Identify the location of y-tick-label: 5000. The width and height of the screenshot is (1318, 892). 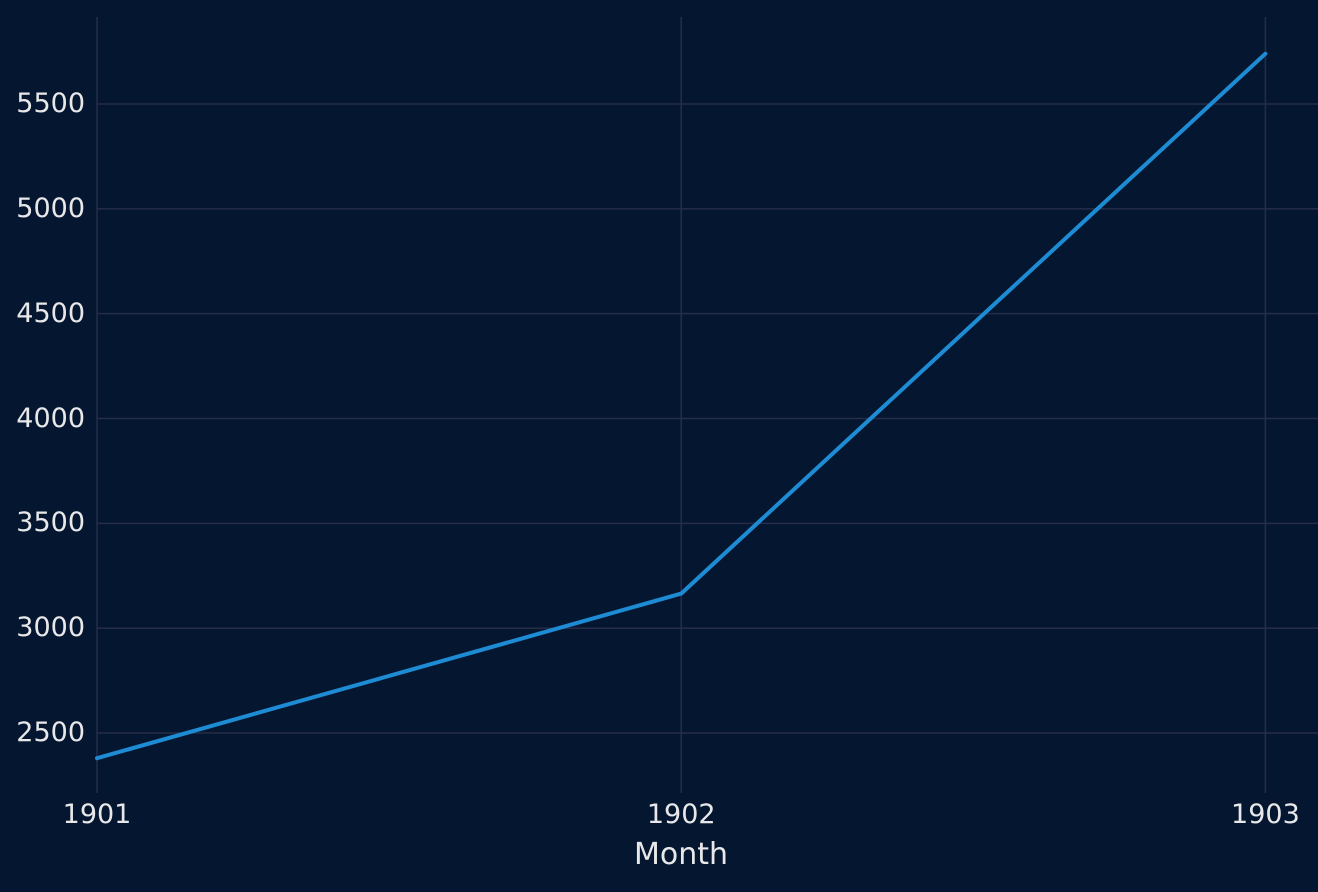
(50, 208).